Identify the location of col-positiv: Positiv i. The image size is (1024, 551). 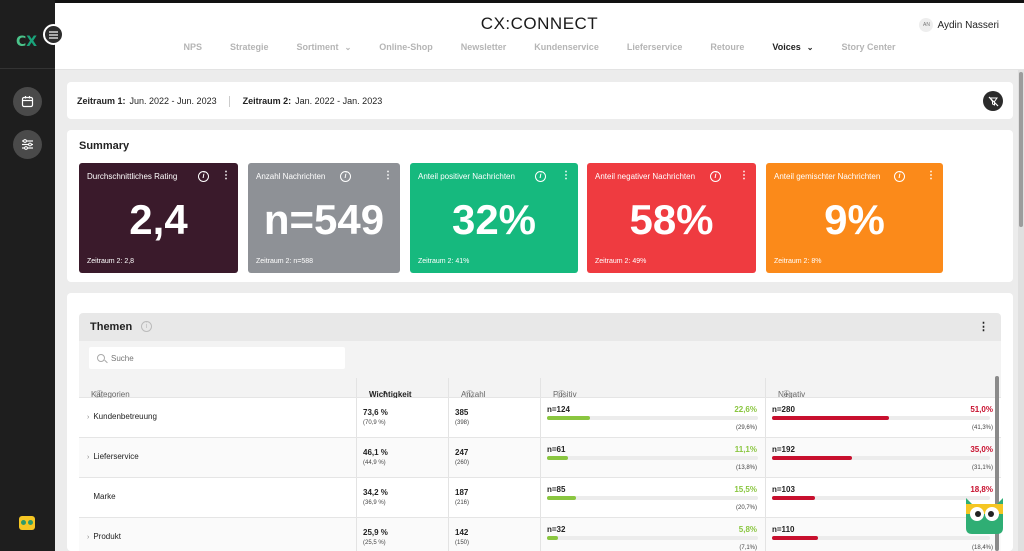
(652, 388).